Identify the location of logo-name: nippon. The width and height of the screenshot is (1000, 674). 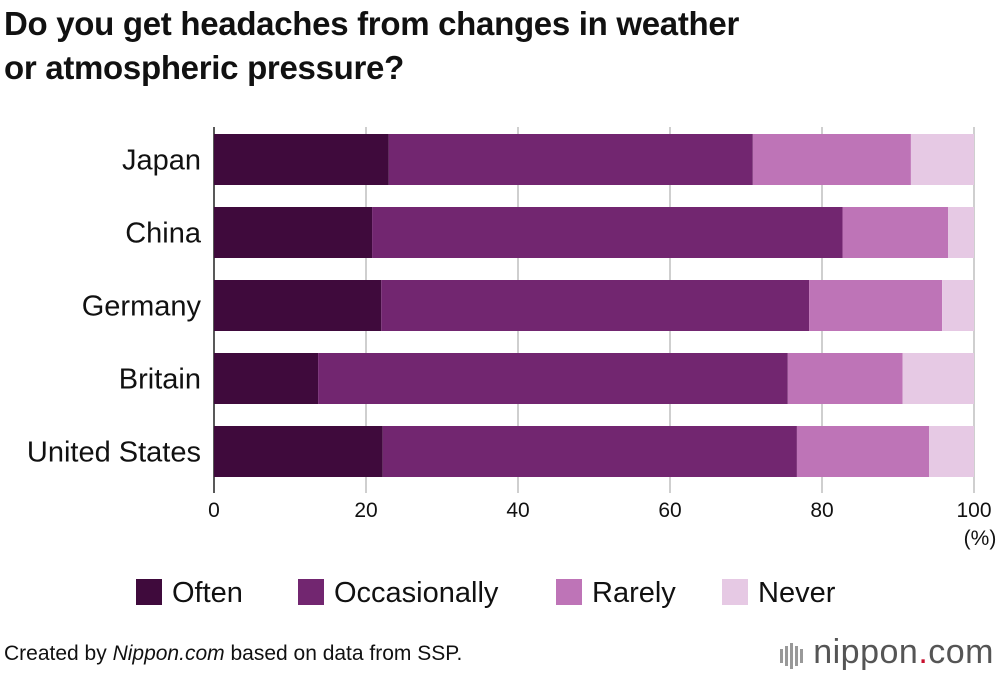
(866, 652).